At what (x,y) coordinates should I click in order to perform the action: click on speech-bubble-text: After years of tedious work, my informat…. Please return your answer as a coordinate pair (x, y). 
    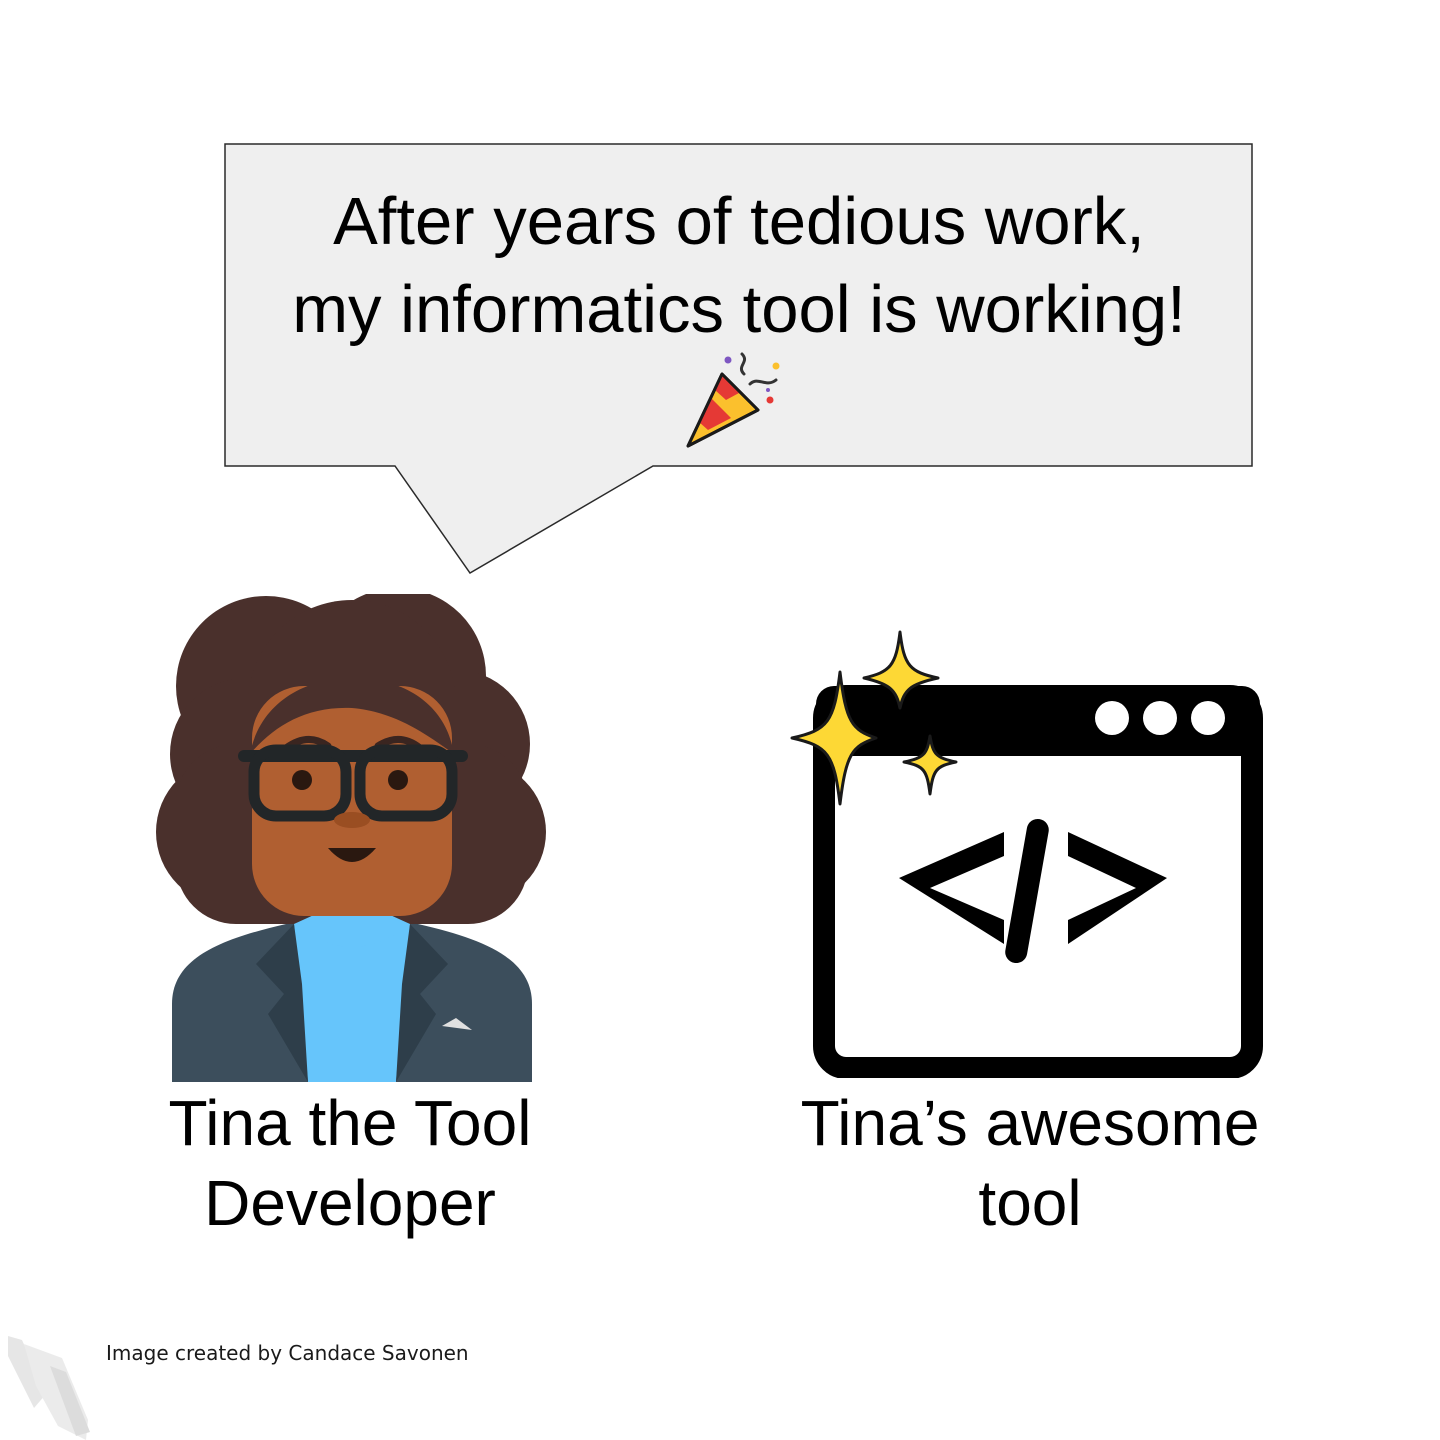
    Looking at the image, I should click on (739, 266).